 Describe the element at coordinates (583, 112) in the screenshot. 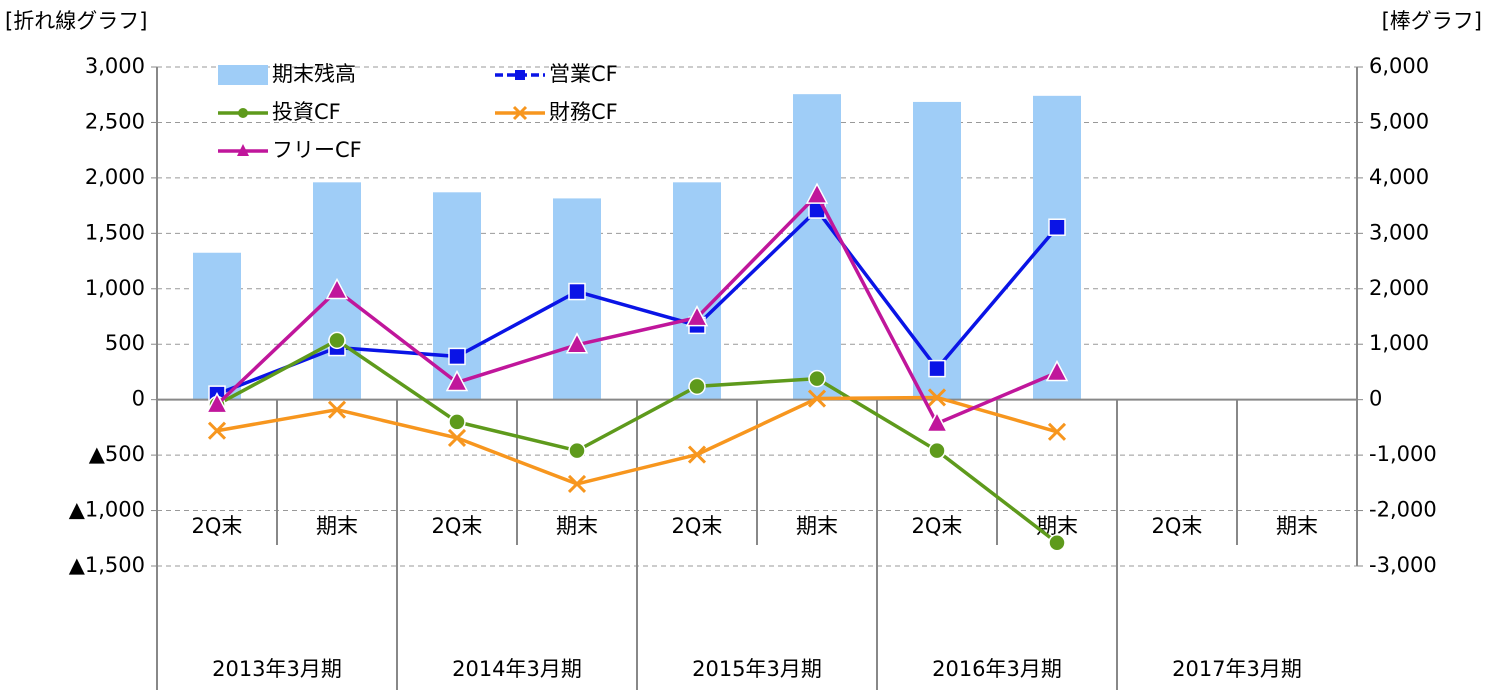

I see `legend-label: 財務CF` at that location.